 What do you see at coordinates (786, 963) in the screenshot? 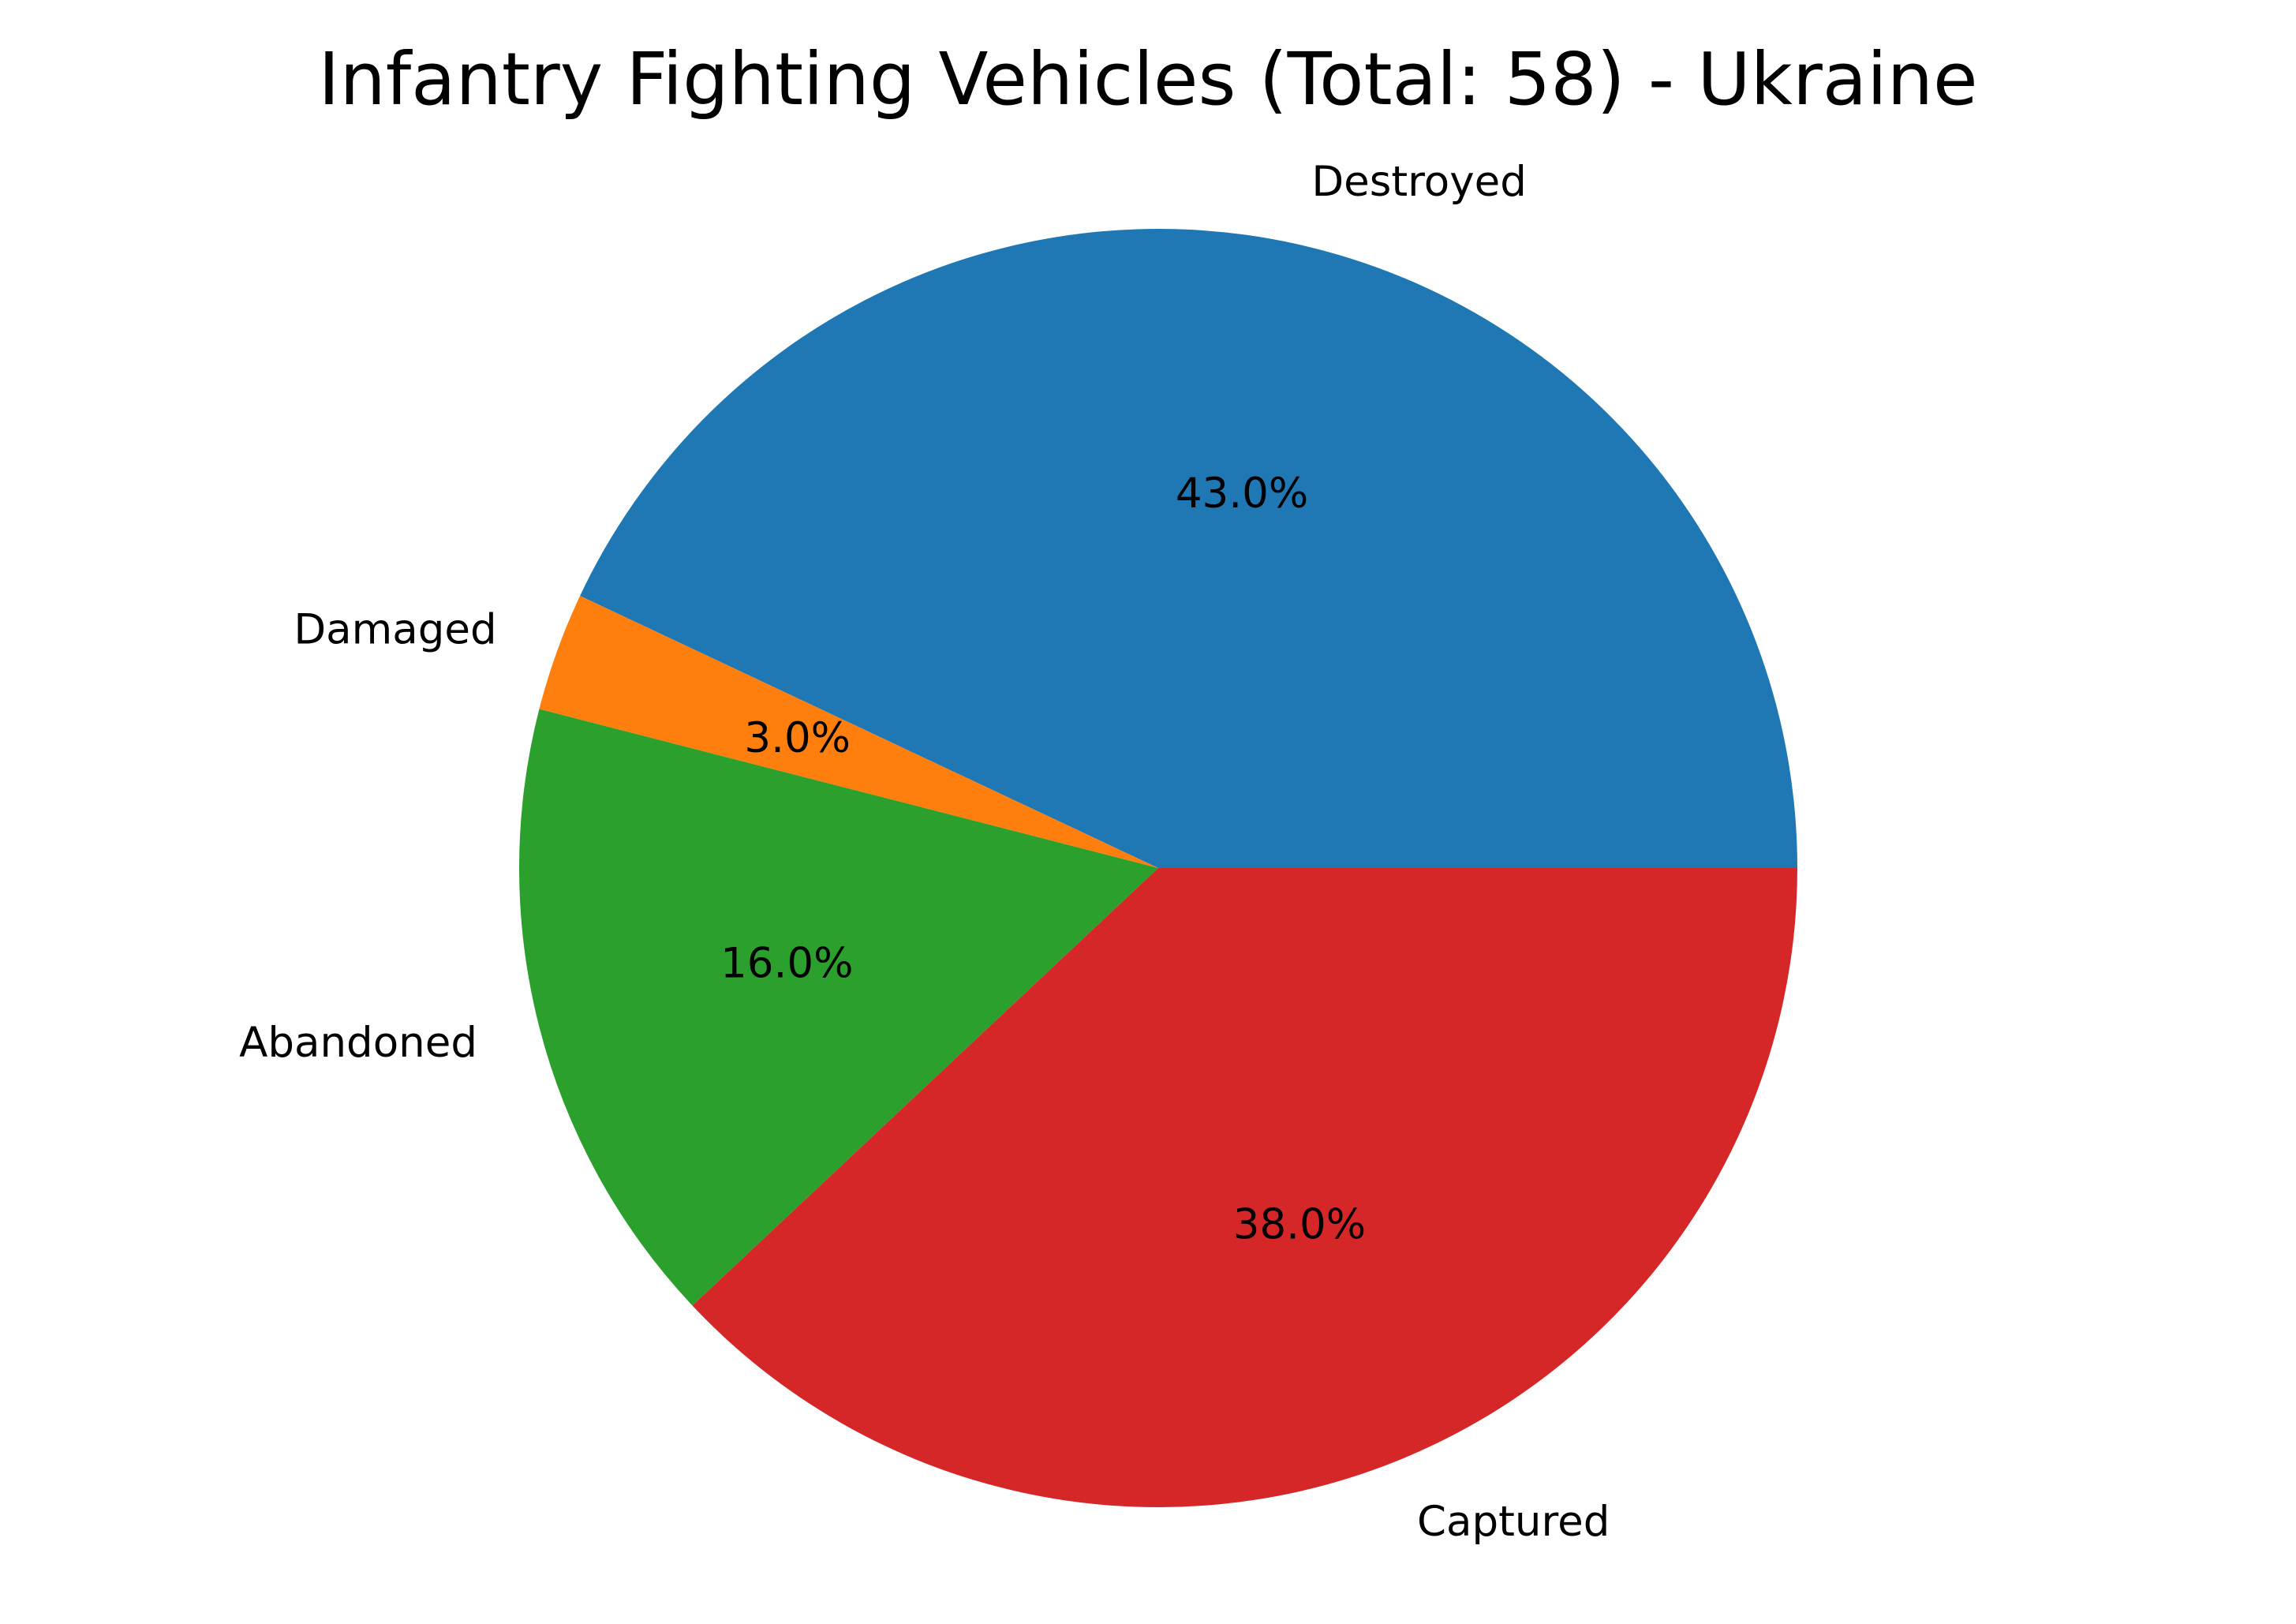
I see `pct-label-abandoned: 16.0%` at bounding box center [786, 963].